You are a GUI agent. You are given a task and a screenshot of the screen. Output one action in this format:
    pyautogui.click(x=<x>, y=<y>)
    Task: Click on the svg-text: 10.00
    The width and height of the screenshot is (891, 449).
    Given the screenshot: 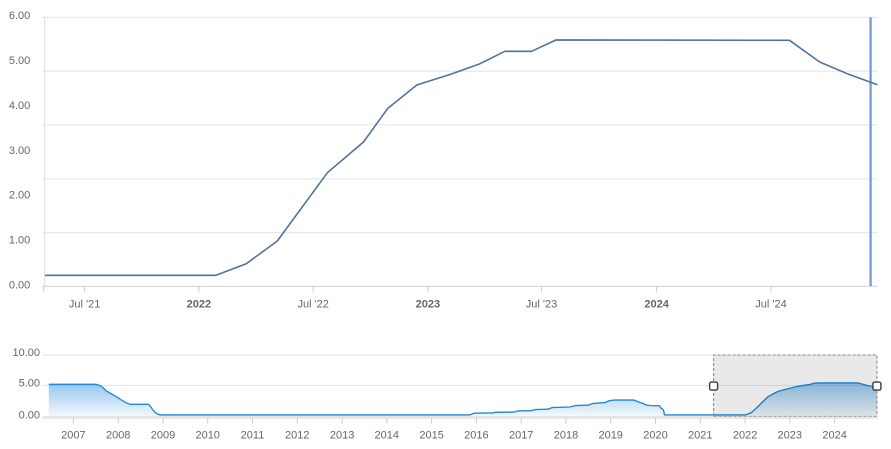 What is the action you would take?
    pyautogui.click(x=26, y=353)
    